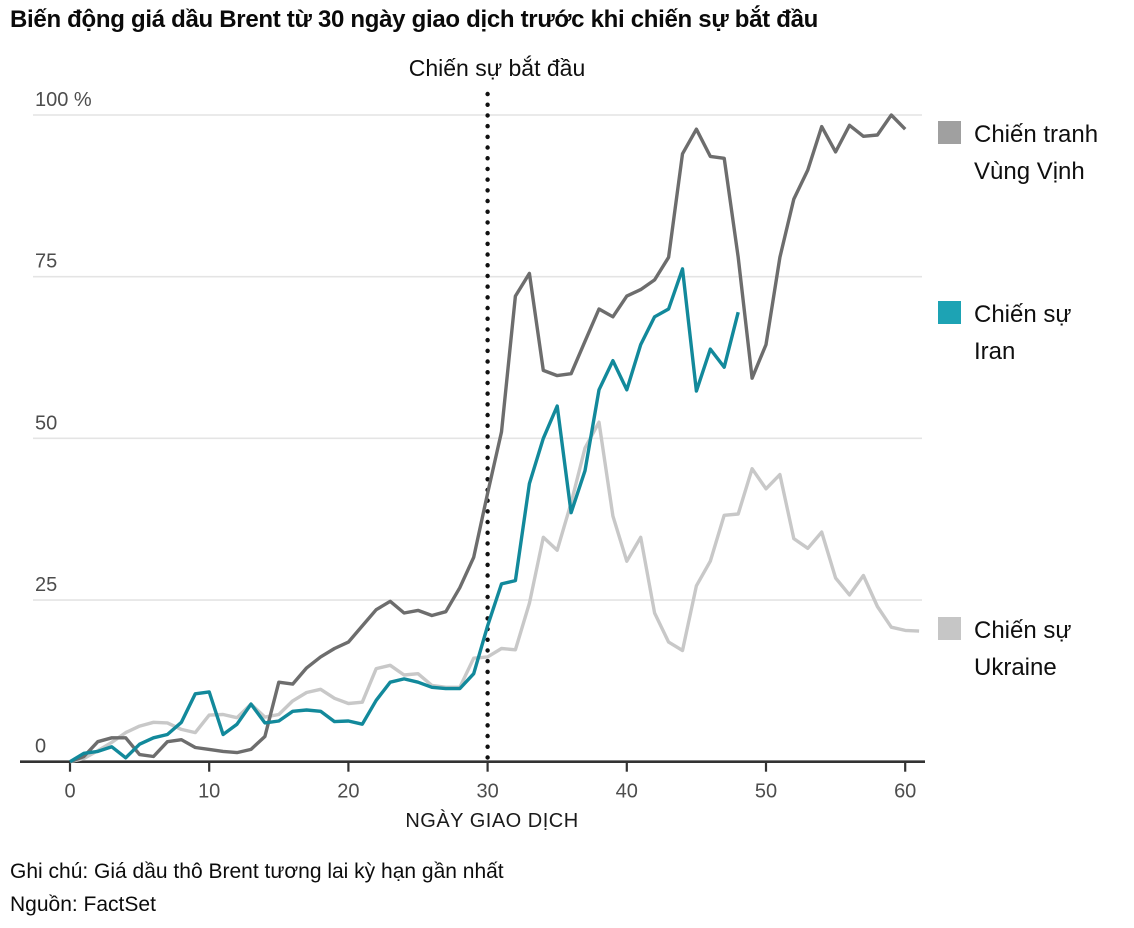 The image size is (1134, 928). Describe the element at coordinates (766, 792) in the screenshot. I see `x-tick-label-50: 50` at that location.